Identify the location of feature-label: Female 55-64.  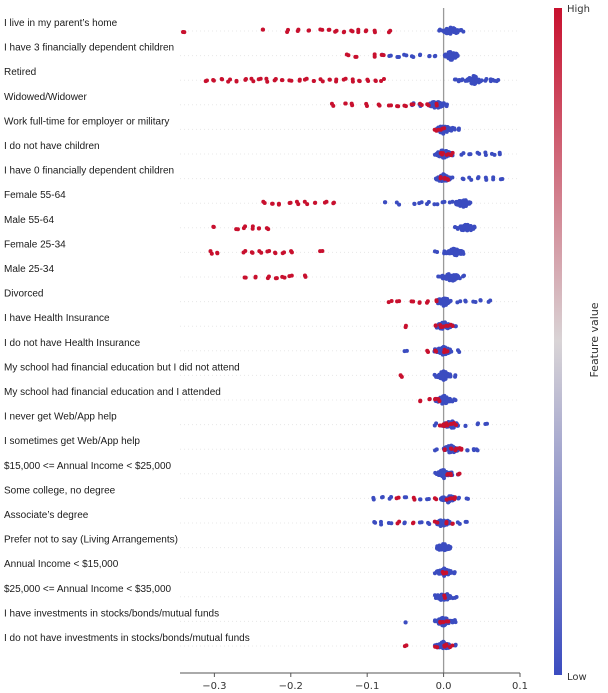
(35, 195).